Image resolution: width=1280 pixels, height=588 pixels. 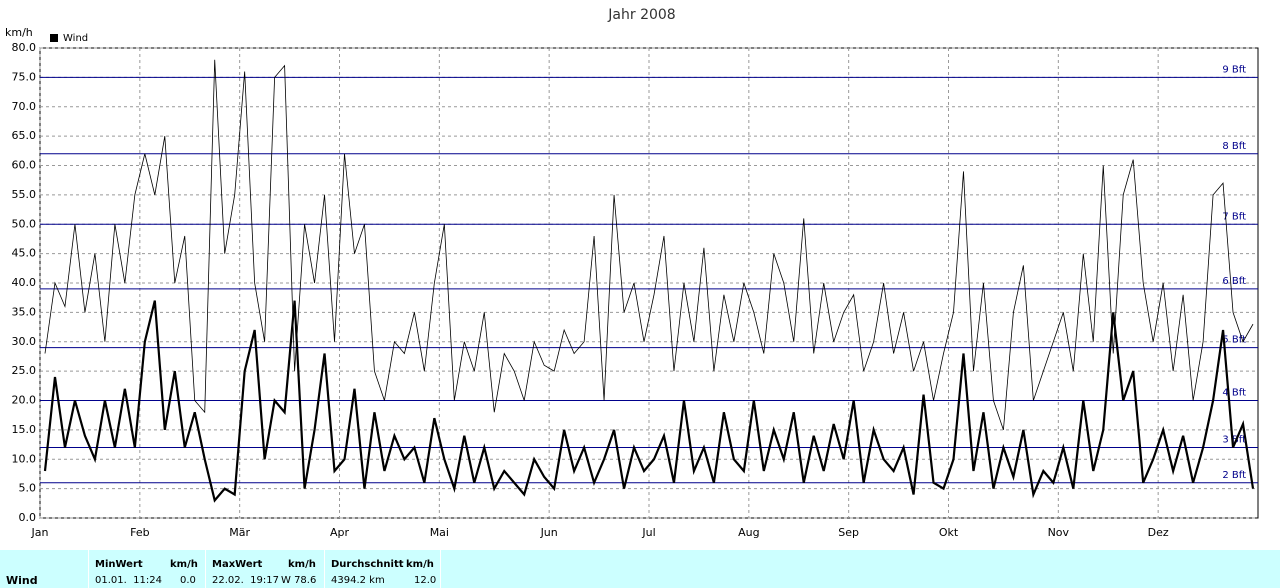 I want to click on y-tick-label: 45.0, so click(x=24, y=253).